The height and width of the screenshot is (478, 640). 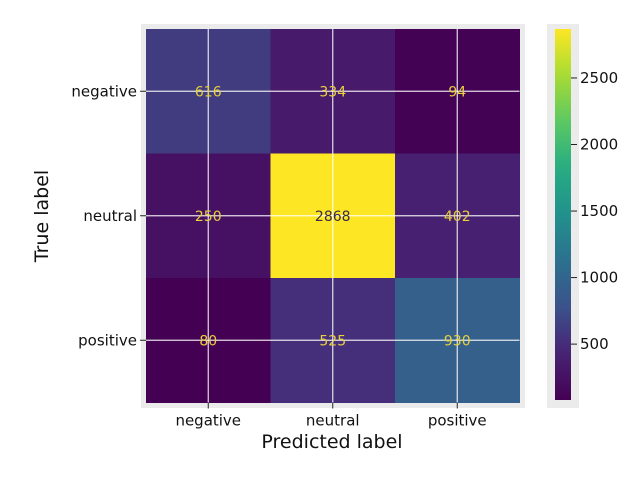 I want to click on colorbar-tick-label: 1500, so click(x=599, y=211).